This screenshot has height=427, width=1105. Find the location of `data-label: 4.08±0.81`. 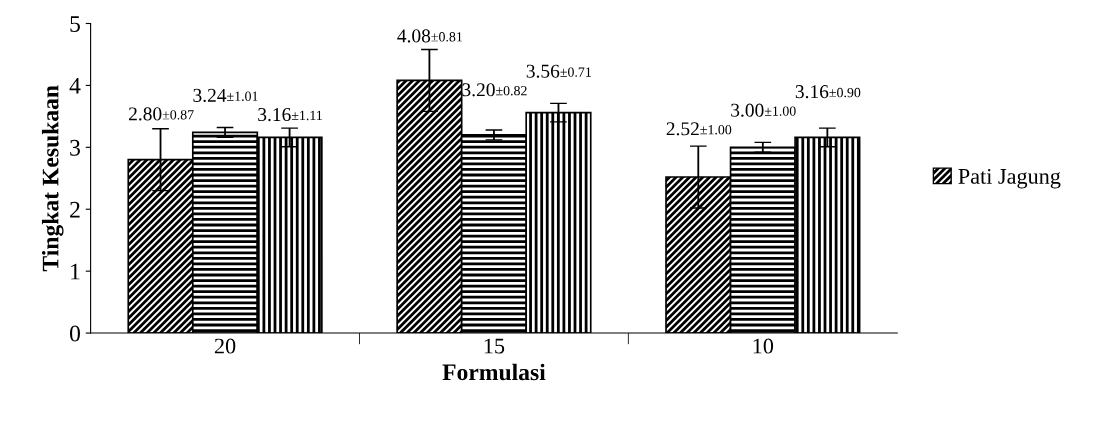

data-label: 4.08±0.81 is located at coordinates (429, 36).